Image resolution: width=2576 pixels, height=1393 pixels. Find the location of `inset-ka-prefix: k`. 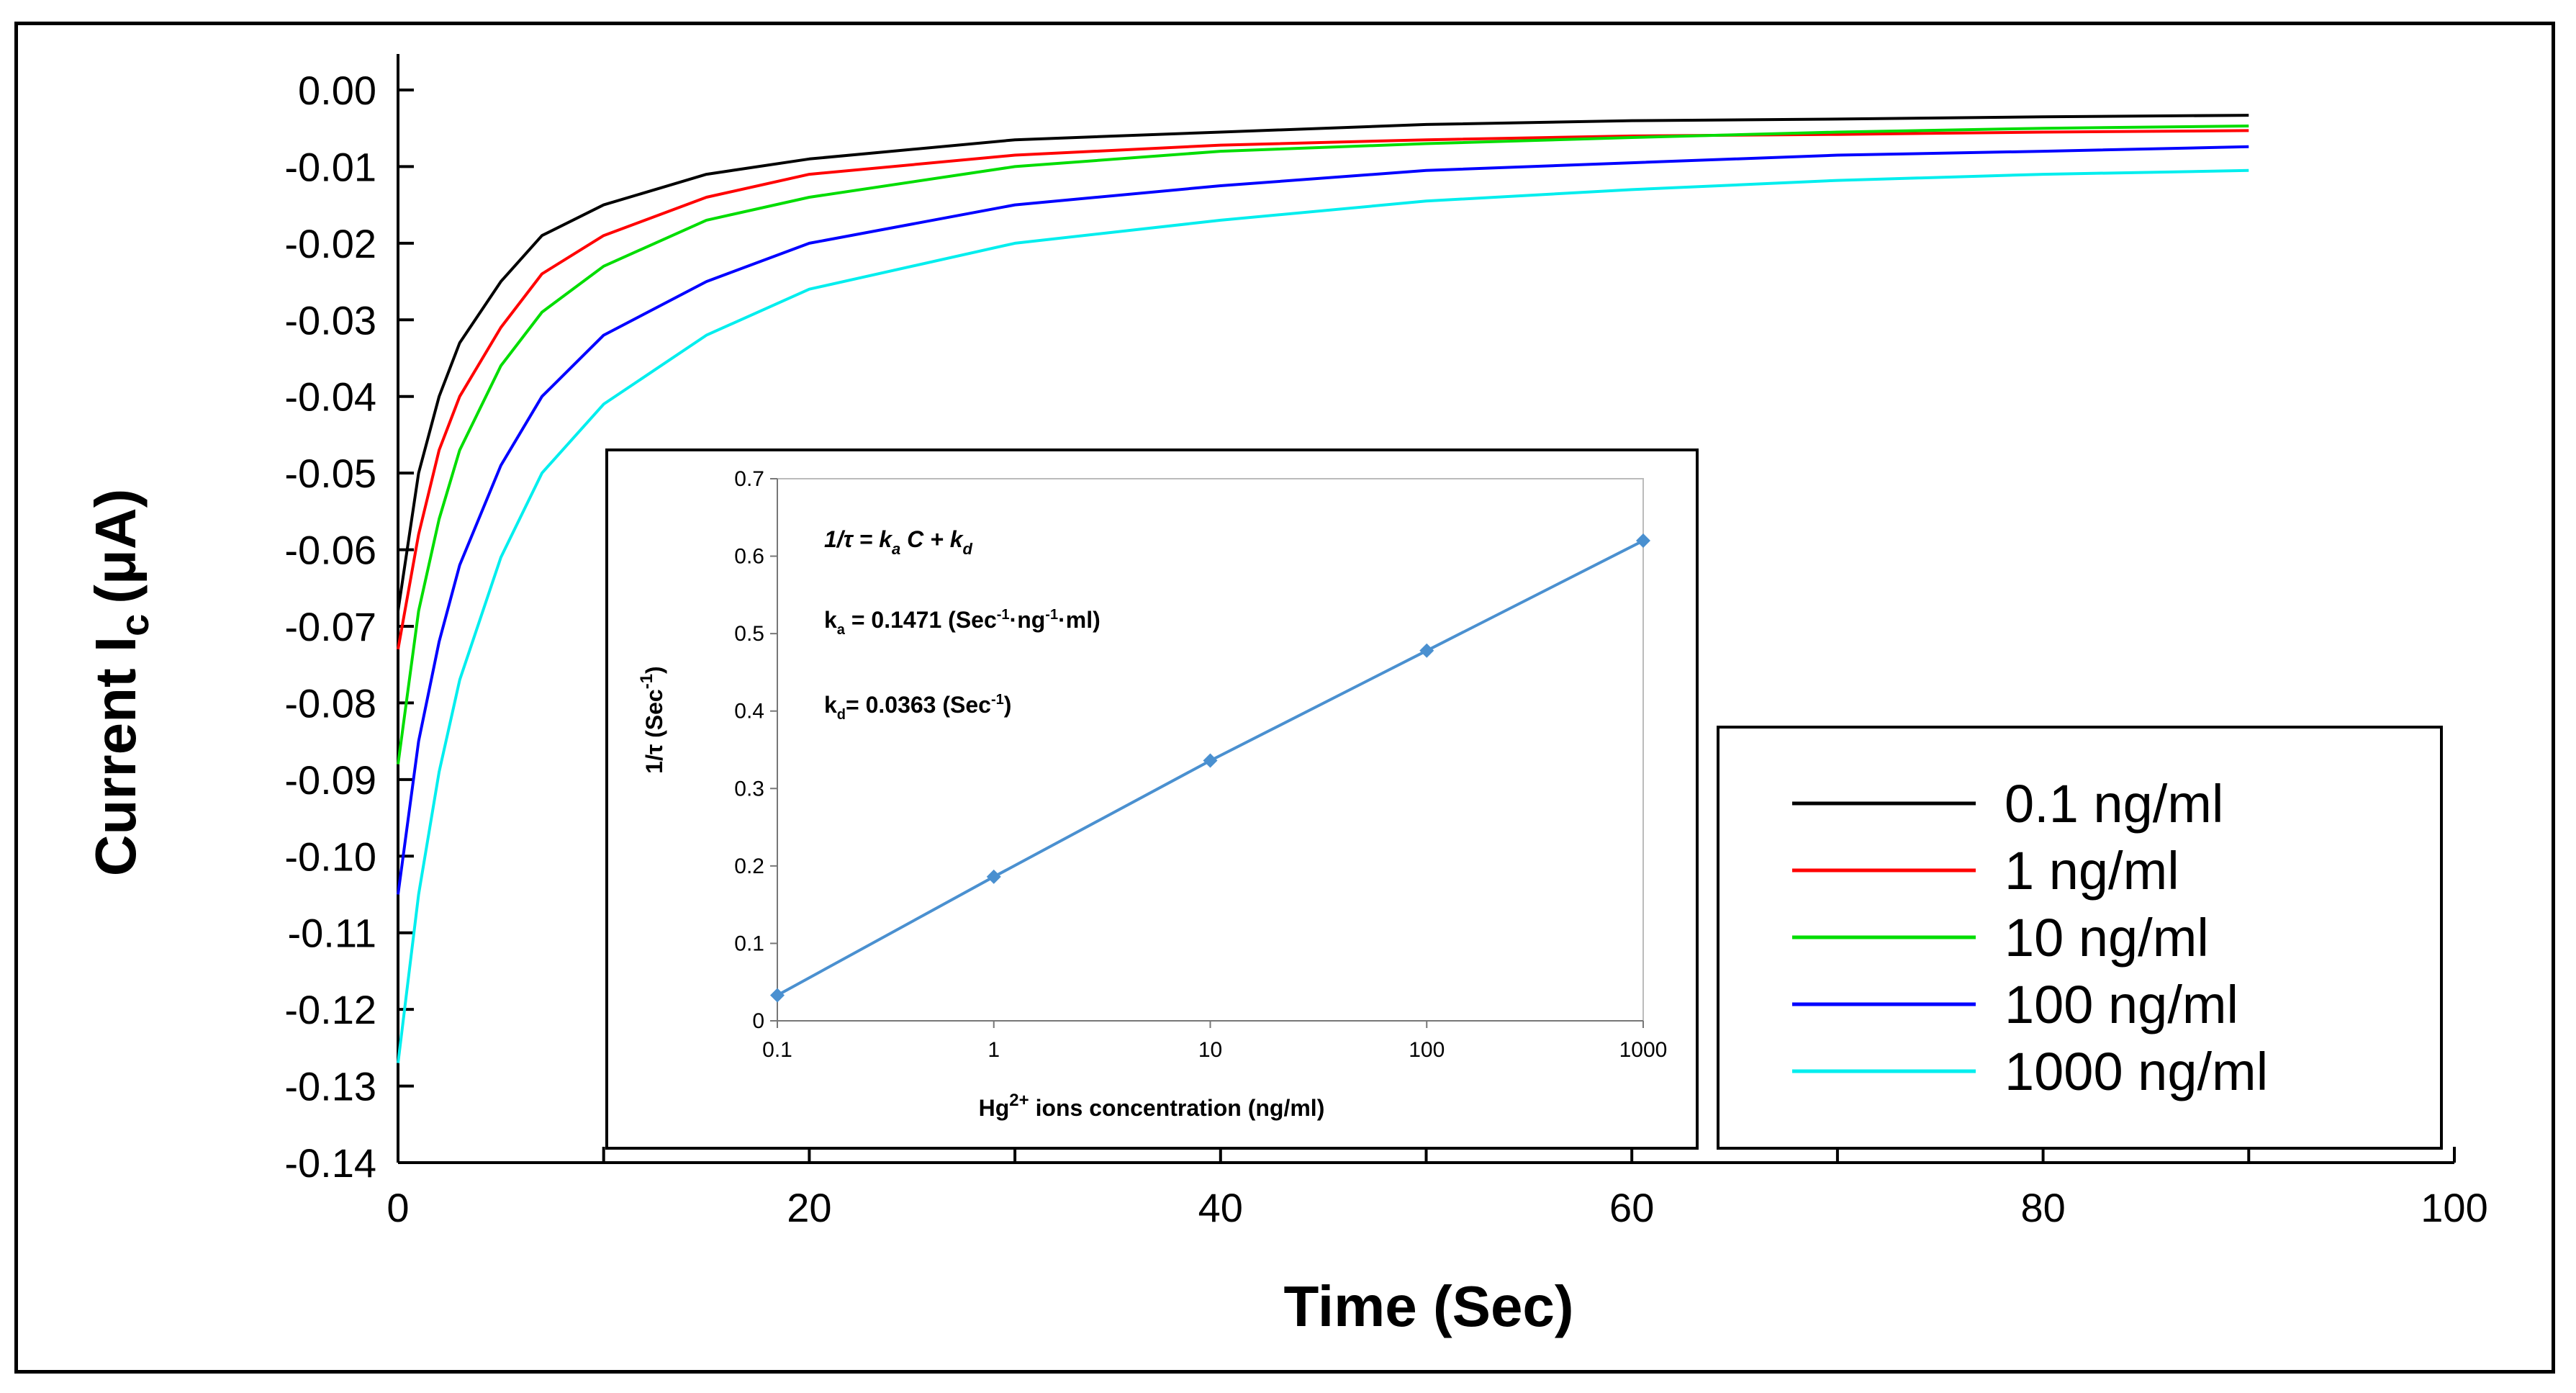

inset-ka-prefix: k is located at coordinates (831, 620).